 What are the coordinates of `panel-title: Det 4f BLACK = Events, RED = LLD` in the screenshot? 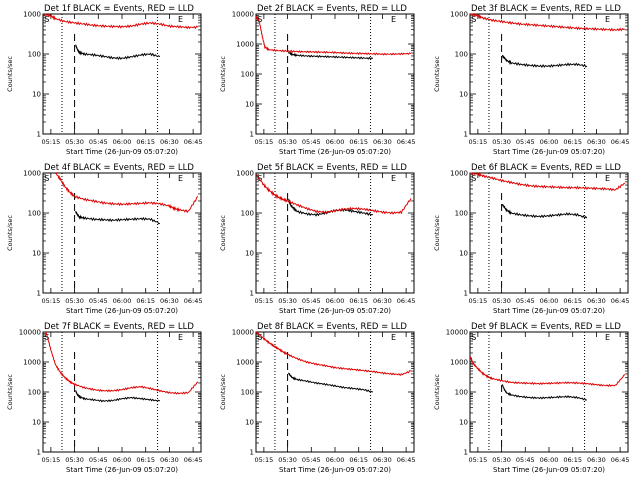 It's located at (119, 168).